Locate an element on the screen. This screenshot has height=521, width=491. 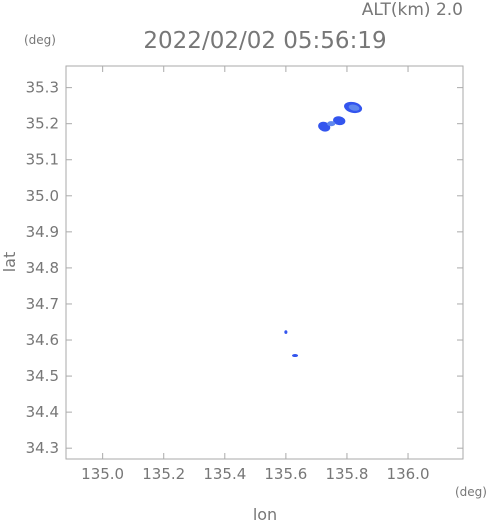
y-tick-label: 34.7 is located at coordinates (42, 304).